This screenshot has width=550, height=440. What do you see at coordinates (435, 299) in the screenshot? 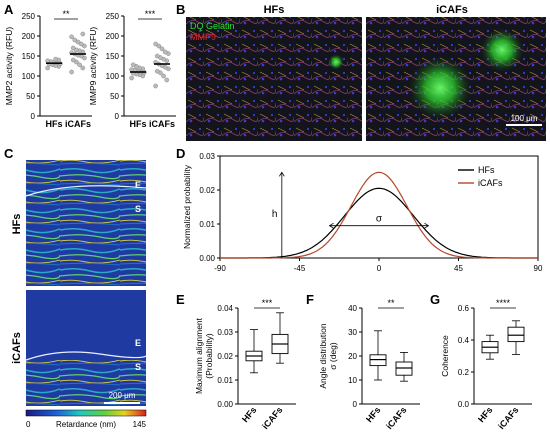
I see `panel-letter-g: G` at bounding box center [435, 299].